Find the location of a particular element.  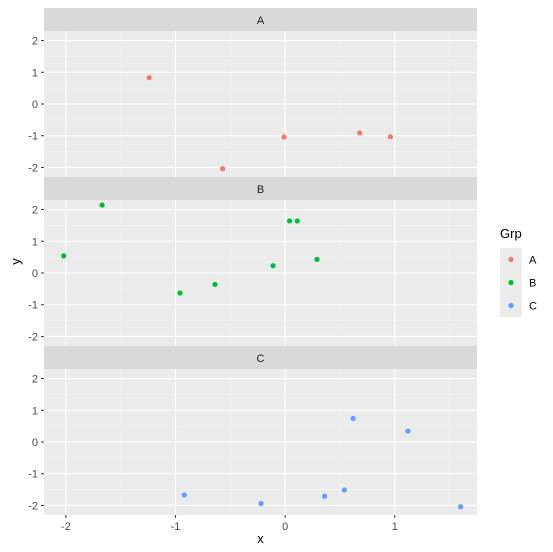

legend-label: A is located at coordinates (533, 261).